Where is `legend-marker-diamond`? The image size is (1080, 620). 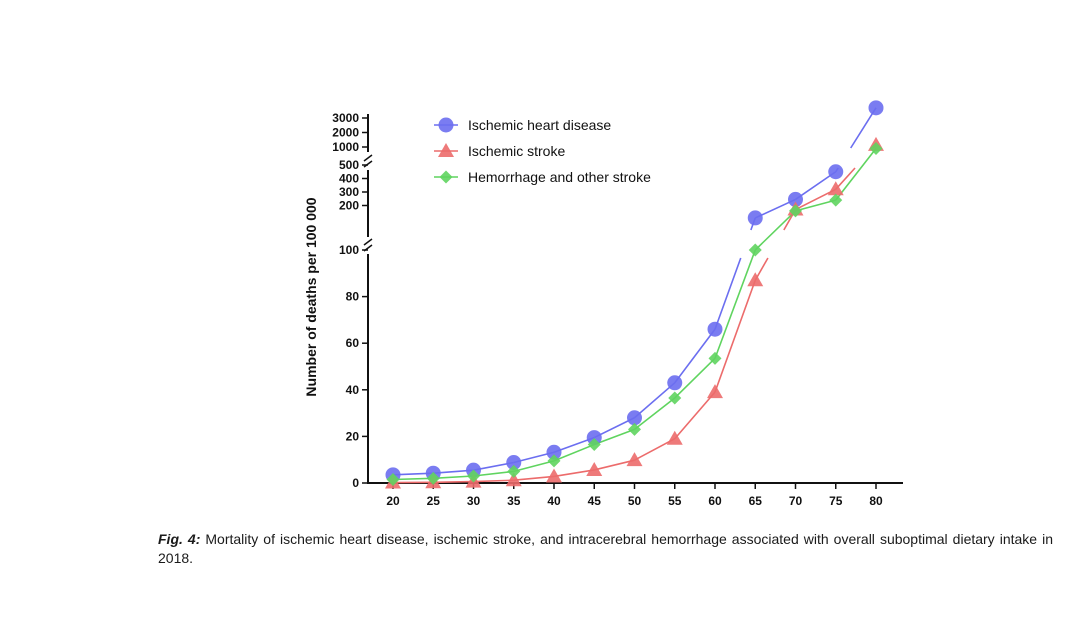
legend-marker-diamond is located at coordinates (446, 177).